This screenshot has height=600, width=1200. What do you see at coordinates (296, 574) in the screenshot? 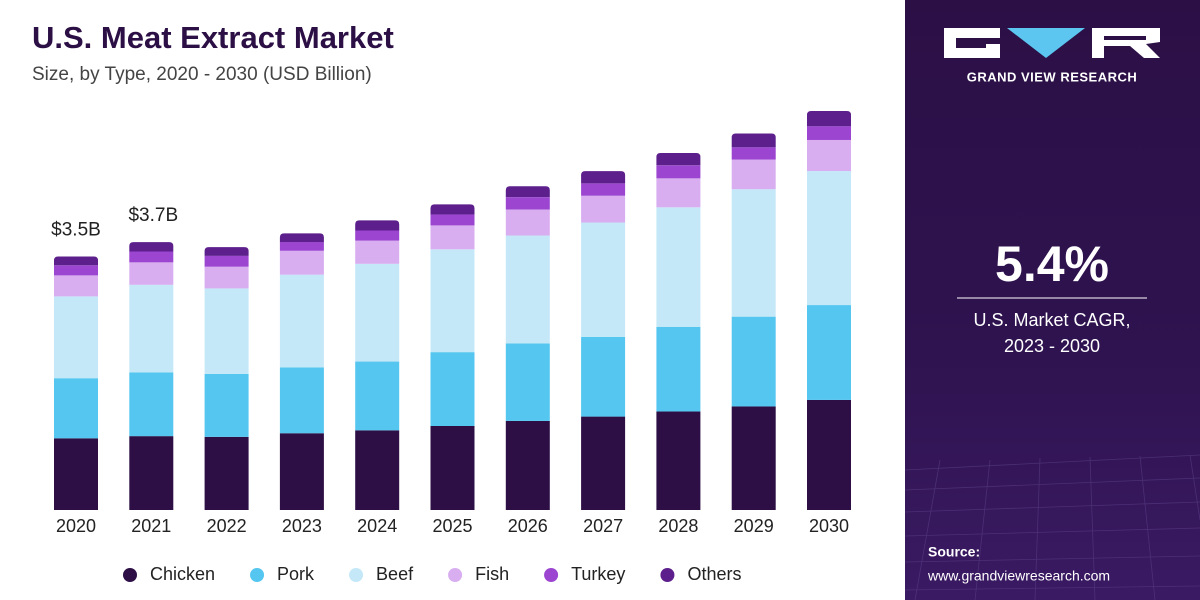
I see `legend-label: Pork` at bounding box center [296, 574].